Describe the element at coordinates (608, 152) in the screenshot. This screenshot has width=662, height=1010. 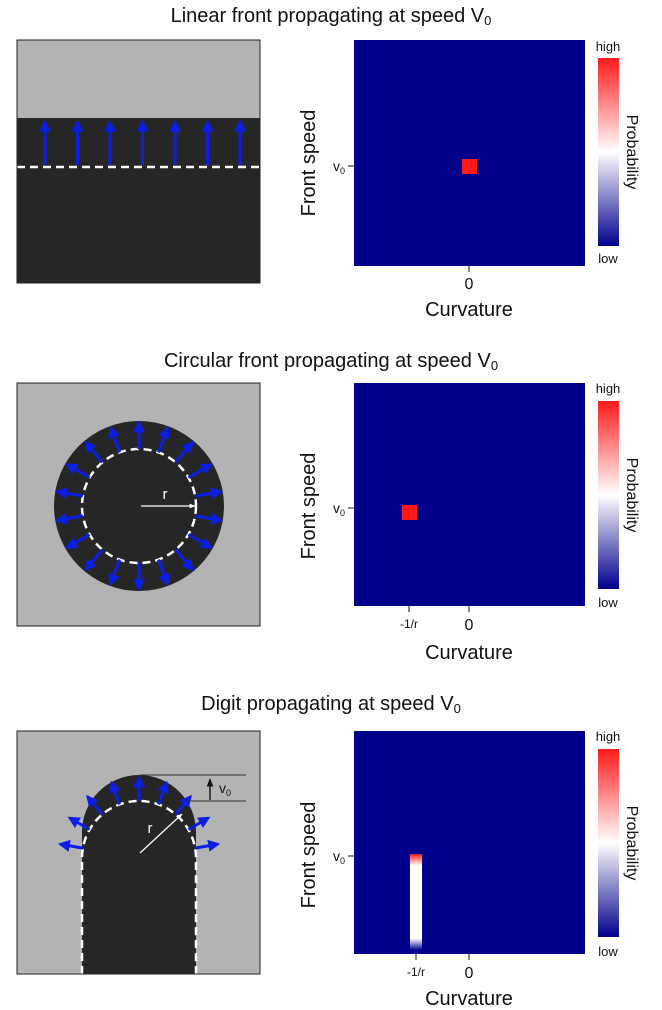
I see `panel-1-colorbar` at that location.